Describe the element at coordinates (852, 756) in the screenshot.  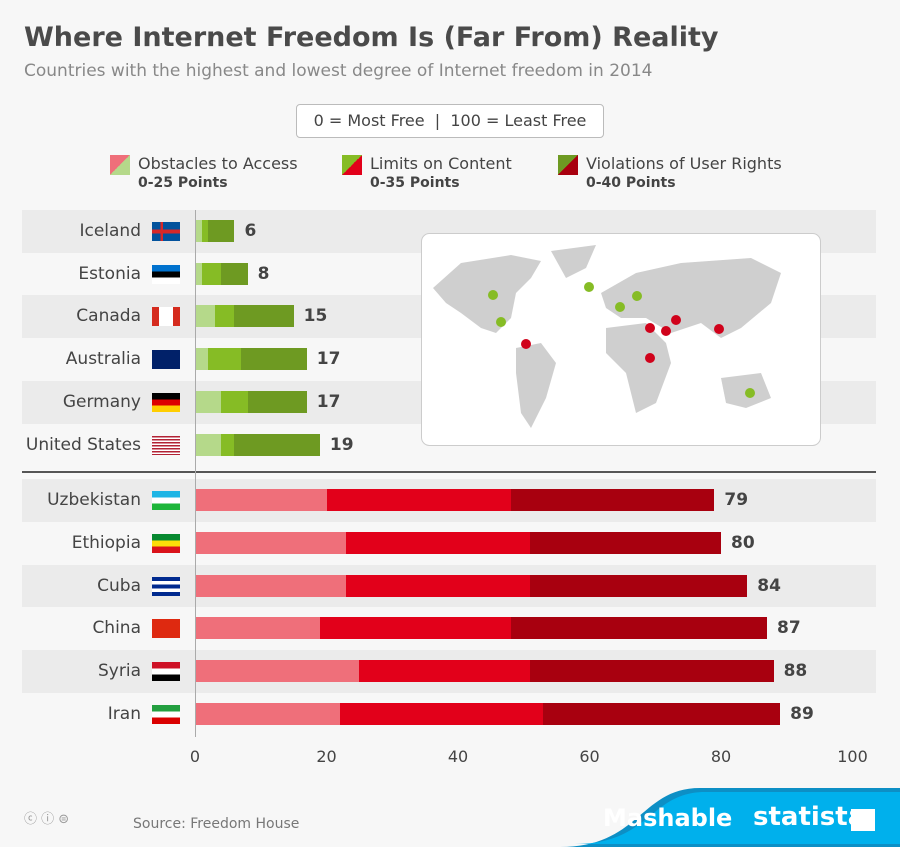
I see `x-tick-label: 100` at that location.